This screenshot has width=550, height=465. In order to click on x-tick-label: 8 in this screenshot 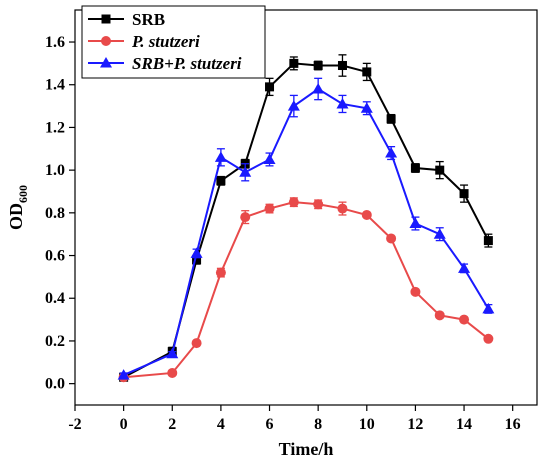, I will do `click(318, 424)`.